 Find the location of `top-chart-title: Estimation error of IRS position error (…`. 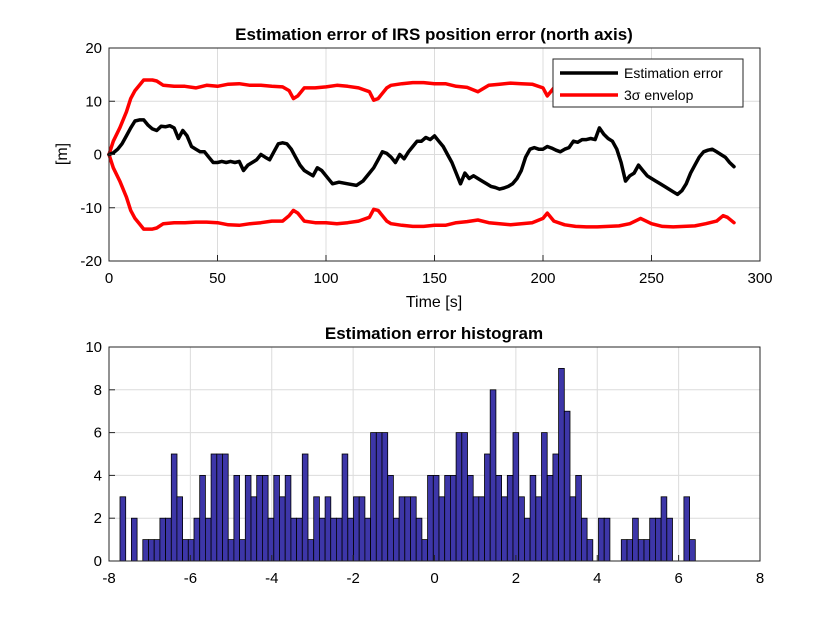

top-chart-title: Estimation error of IRS position error (… is located at coordinates (434, 34).